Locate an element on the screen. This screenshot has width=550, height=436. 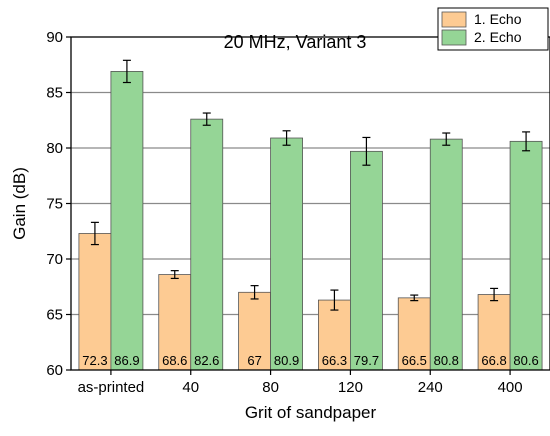
x-tick-label: 120 is located at coordinates (350, 387).